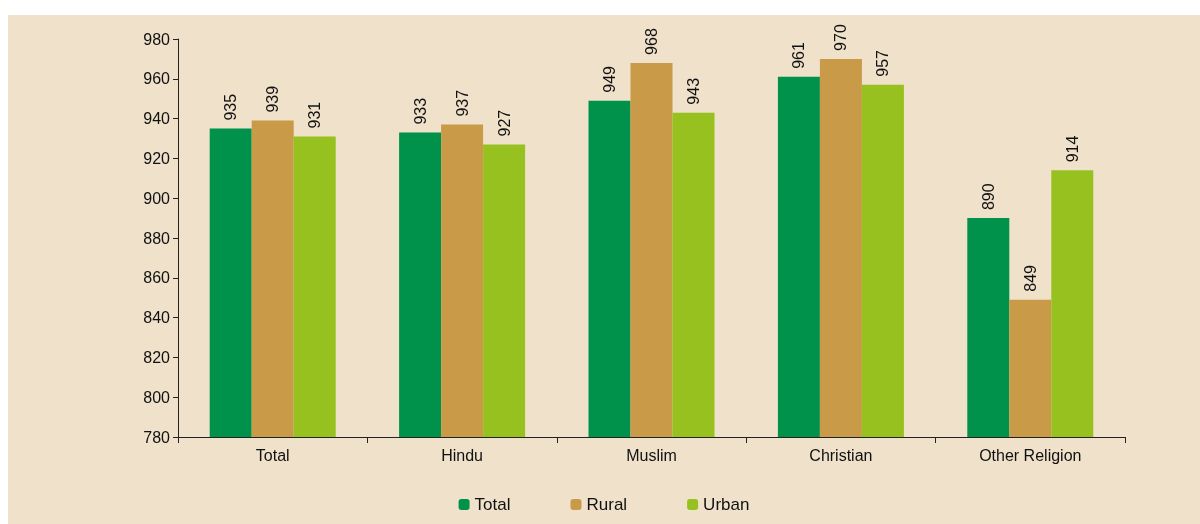  What do you see at coordinates (157, 39) in the screenshot?
I see `y-tick-label: 980` at bounding box center [157, 39].